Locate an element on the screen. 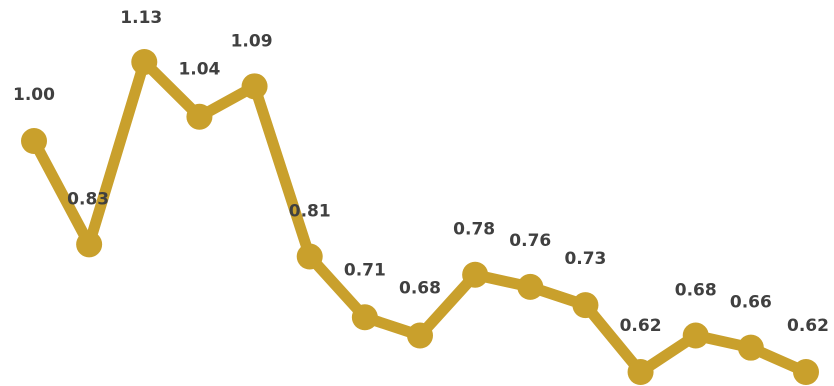 This screenshot has width=834, height=386. data-label: 1.09 is located at coordinates (252, 41).